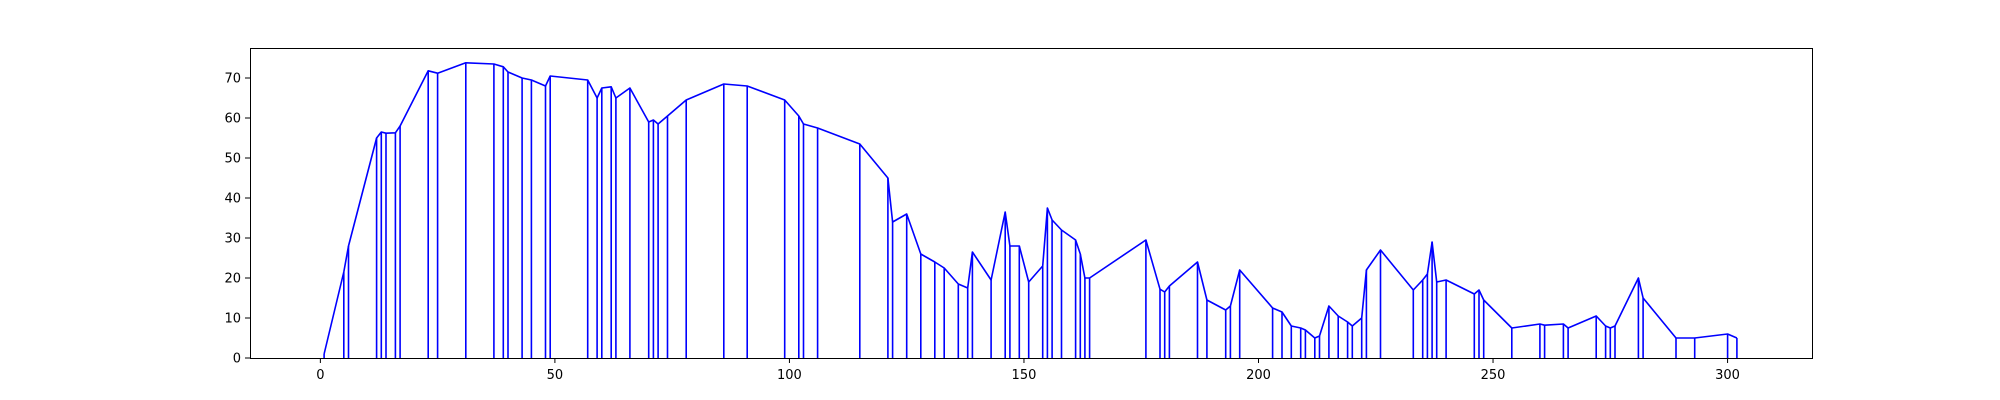 The width and height of the screenshot is (2000, 400). I want to click on x-tick-label: 0, so click(320, 375).